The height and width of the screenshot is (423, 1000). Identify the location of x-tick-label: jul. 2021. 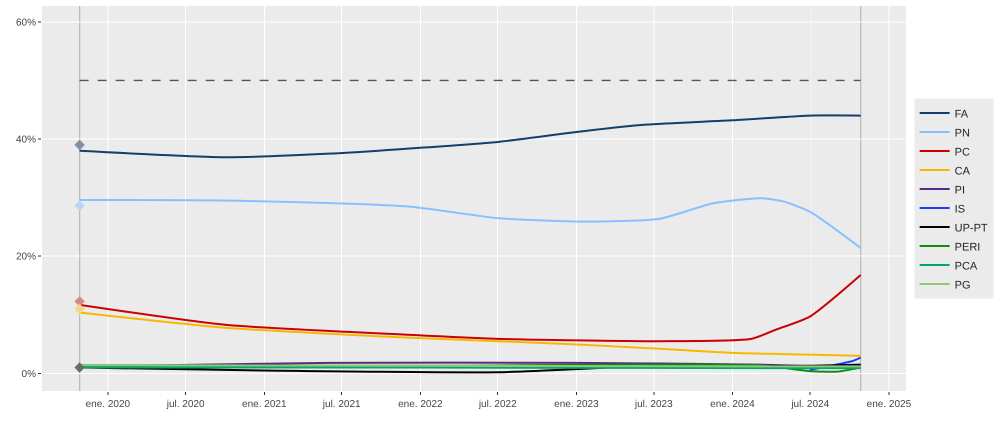
(342, 404).